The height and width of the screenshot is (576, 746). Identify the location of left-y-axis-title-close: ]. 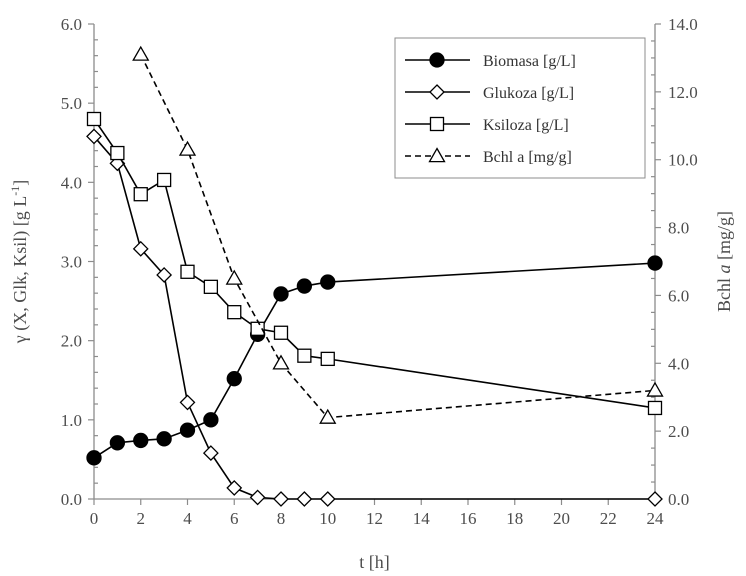
(20, 183).